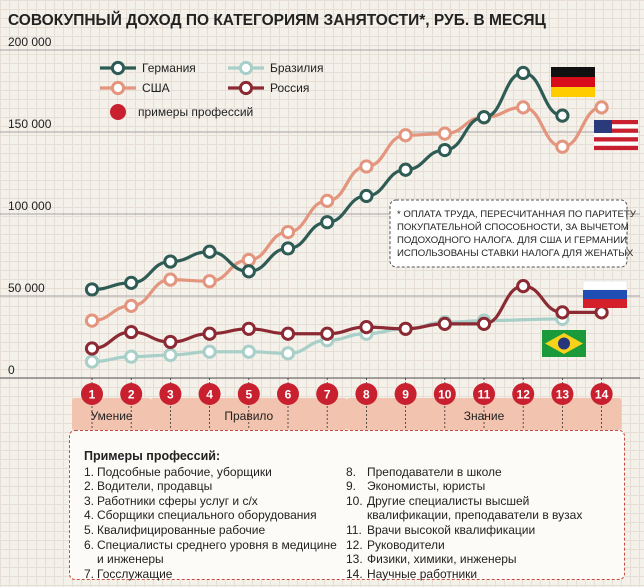  What do you see at coordinates (152, 456) in the screenshot?
I see `examples-title: Примеры профессий:` at bounding box center [152, 456].